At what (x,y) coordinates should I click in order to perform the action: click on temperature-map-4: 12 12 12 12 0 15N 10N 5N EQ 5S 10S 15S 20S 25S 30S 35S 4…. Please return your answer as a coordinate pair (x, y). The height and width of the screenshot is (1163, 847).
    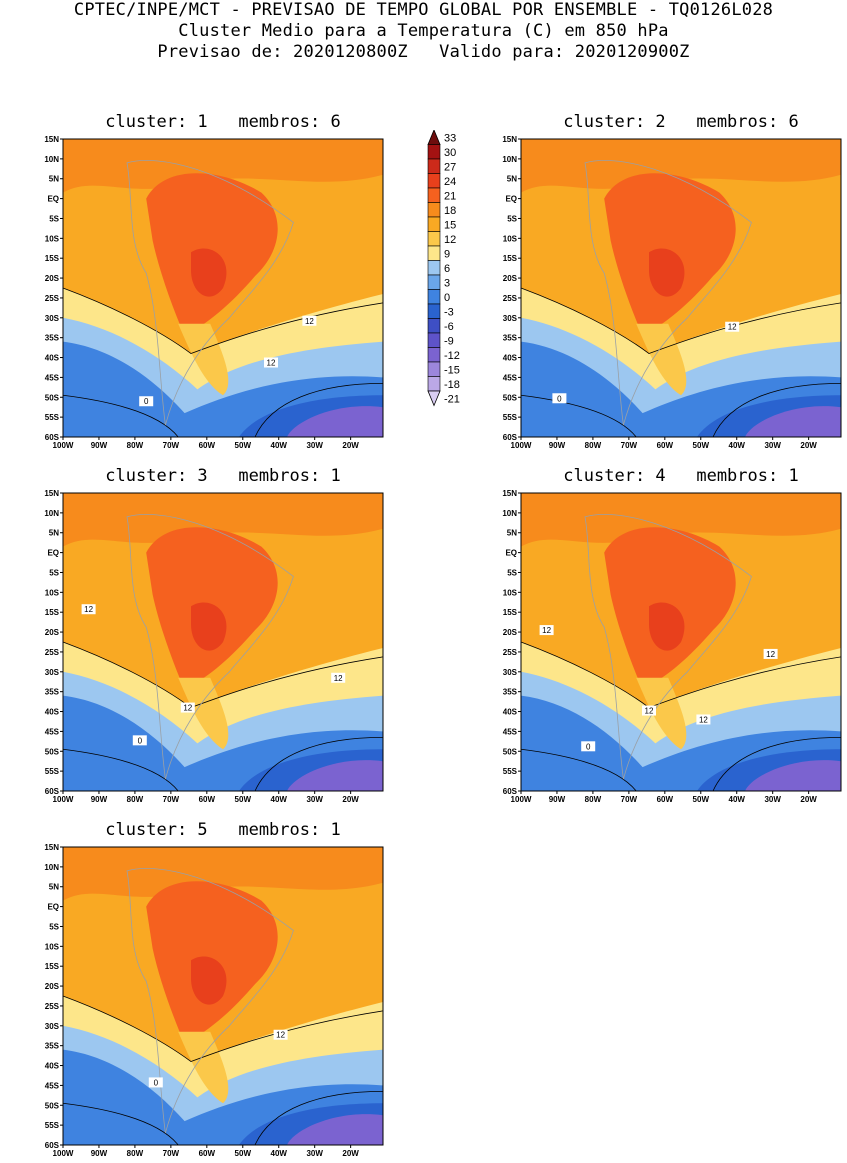
    Looking at the image, I should click on (672, 646).